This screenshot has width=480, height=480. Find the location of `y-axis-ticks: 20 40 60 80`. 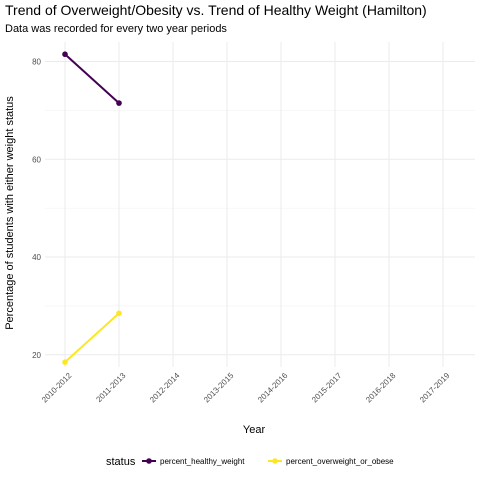

y-axis-ticks: 20 40 60 80 is located at coordinates (36, 209).